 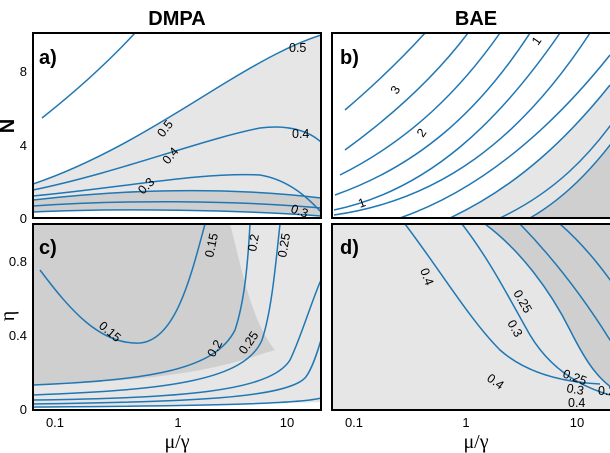 I want to click on panel-a-contour-label-1: 0.5, so click(x=297, y=48).